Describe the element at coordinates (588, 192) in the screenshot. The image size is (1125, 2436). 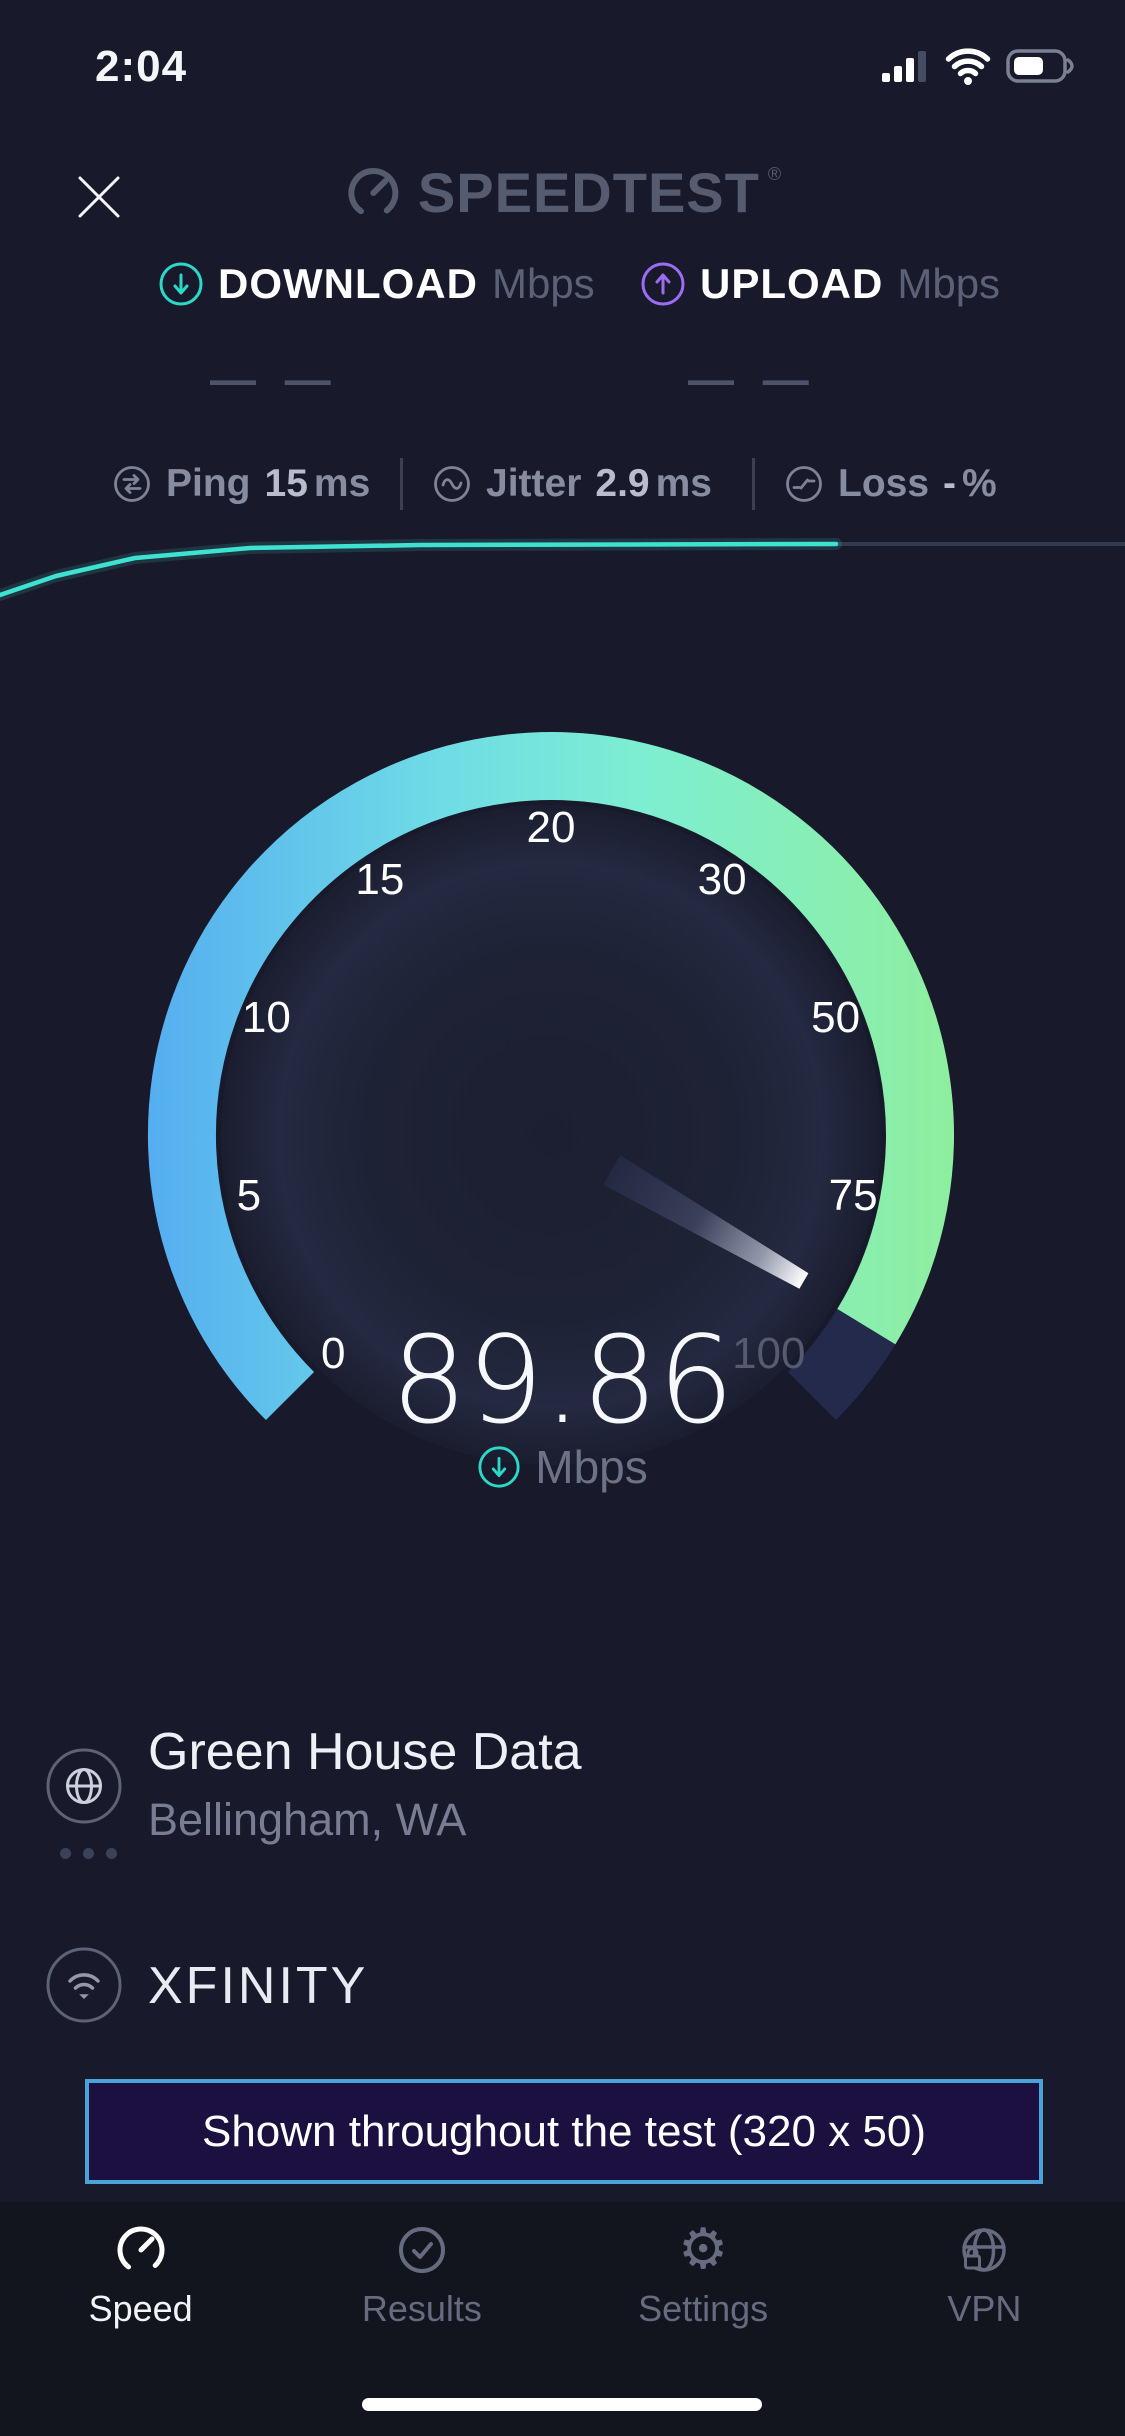
I see `logo-wordmark: SPEEDTEST` at that location.